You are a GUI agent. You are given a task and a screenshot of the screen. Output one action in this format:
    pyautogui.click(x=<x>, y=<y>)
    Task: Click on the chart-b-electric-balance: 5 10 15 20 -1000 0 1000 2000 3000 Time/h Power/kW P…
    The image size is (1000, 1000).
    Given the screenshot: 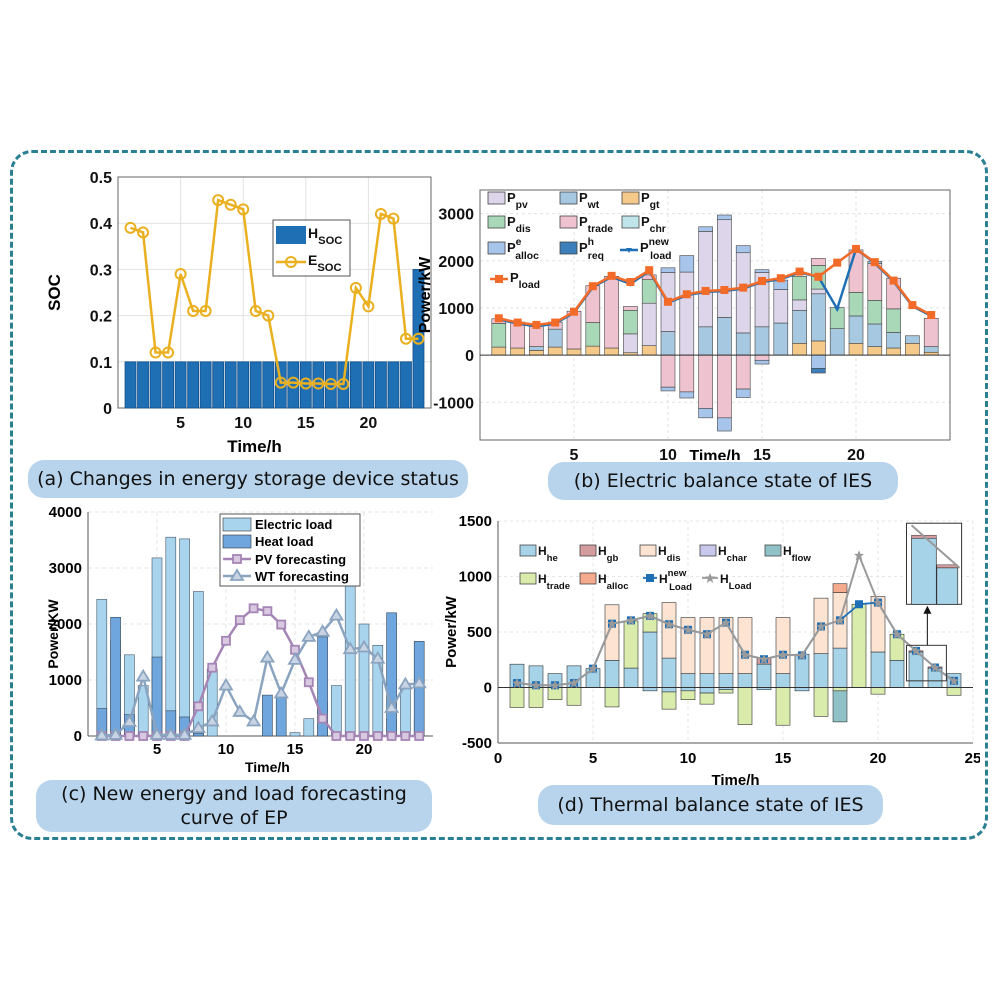 What is the action you would take?
    pyautogui.click(x=684, y=324)
    